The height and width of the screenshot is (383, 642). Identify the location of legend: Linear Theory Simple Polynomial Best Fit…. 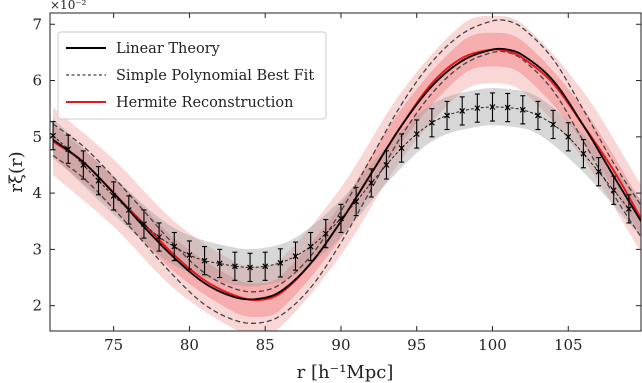
(192, 75).